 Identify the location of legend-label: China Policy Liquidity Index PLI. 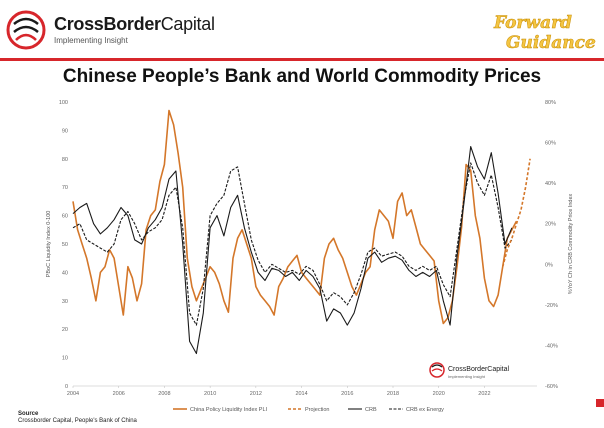
(229, 410).